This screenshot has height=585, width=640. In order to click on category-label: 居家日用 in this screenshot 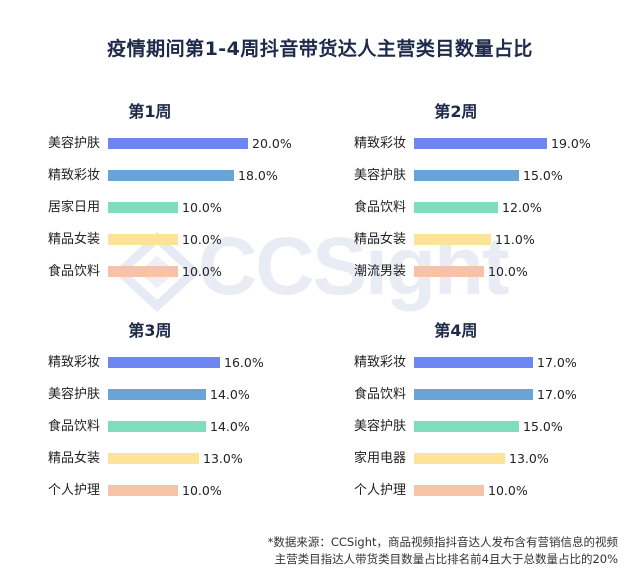, I will do `click(73, 207)`.